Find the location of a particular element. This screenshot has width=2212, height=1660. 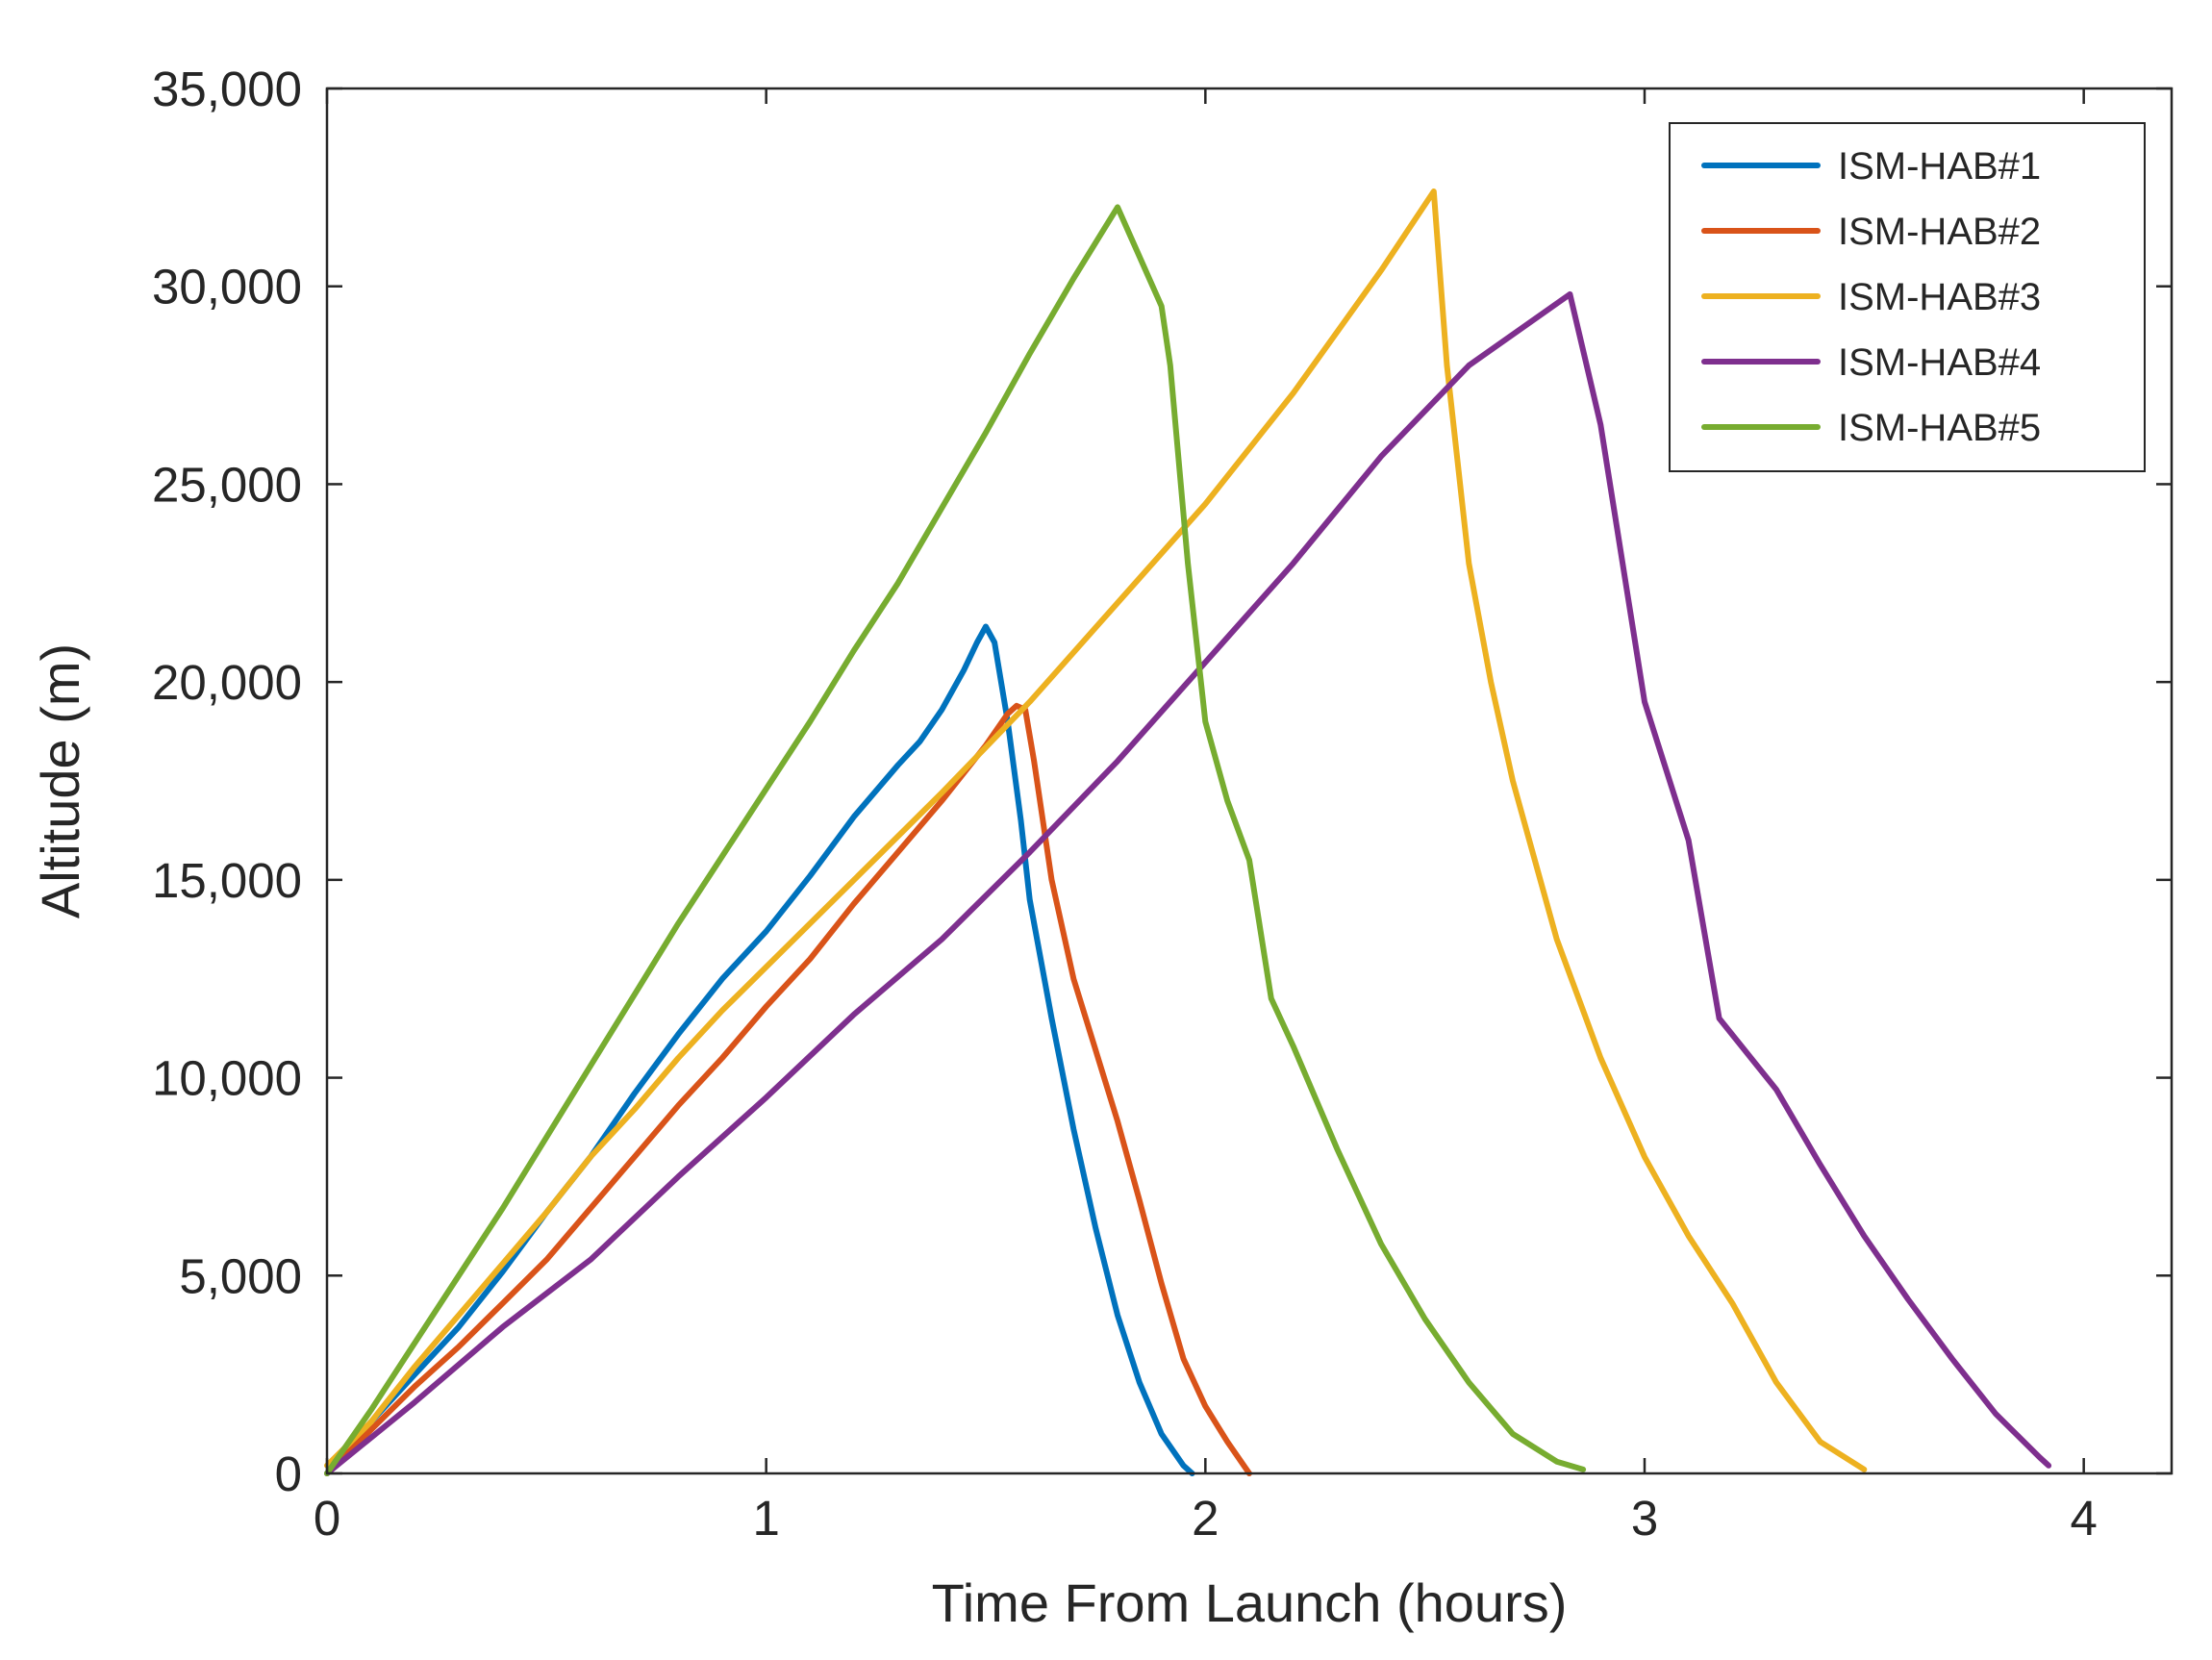

y-tick-label-0: 0 is located at coordinates (288, 1473).